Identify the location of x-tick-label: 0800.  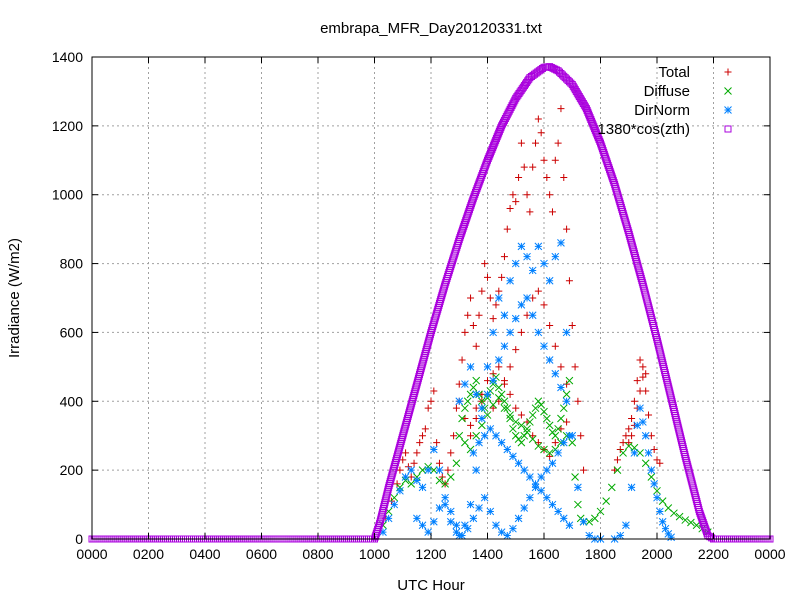
(317, 554).